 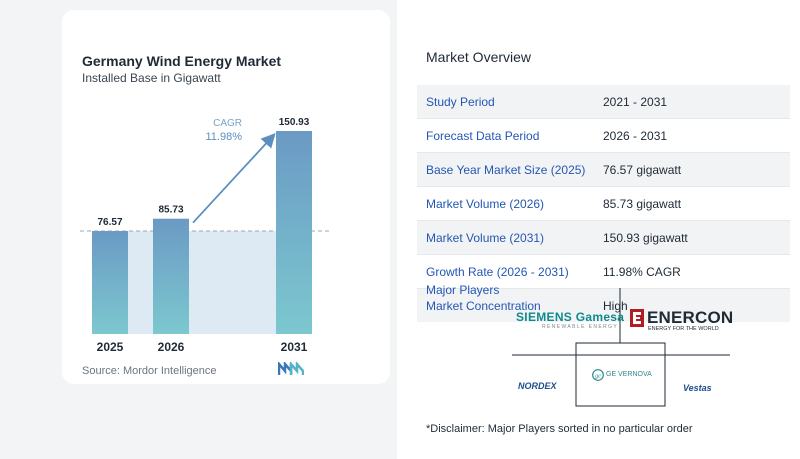 I want to click on row-label: Growth Rate (2026 - 2031), so click(x=497, y=271).